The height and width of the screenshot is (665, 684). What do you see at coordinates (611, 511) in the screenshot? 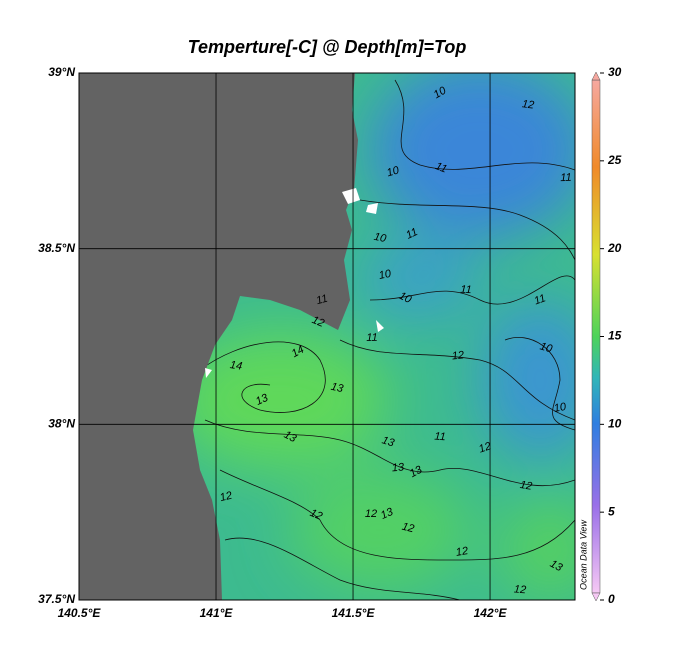
I see `colorbar-tick-label: 5` at bounding box center [611, 511].